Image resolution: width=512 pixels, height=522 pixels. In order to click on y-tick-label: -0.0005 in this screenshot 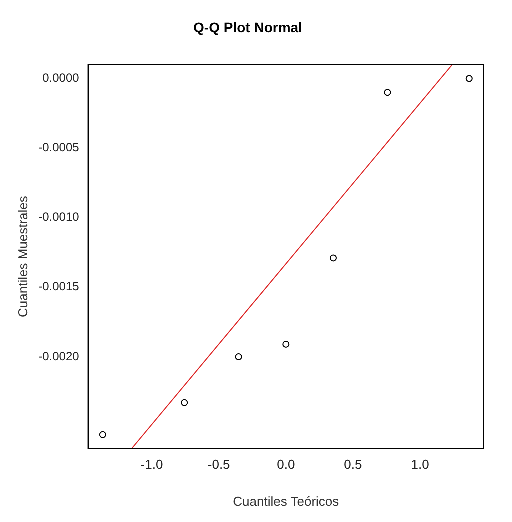, I will do `click(59, 147)`.